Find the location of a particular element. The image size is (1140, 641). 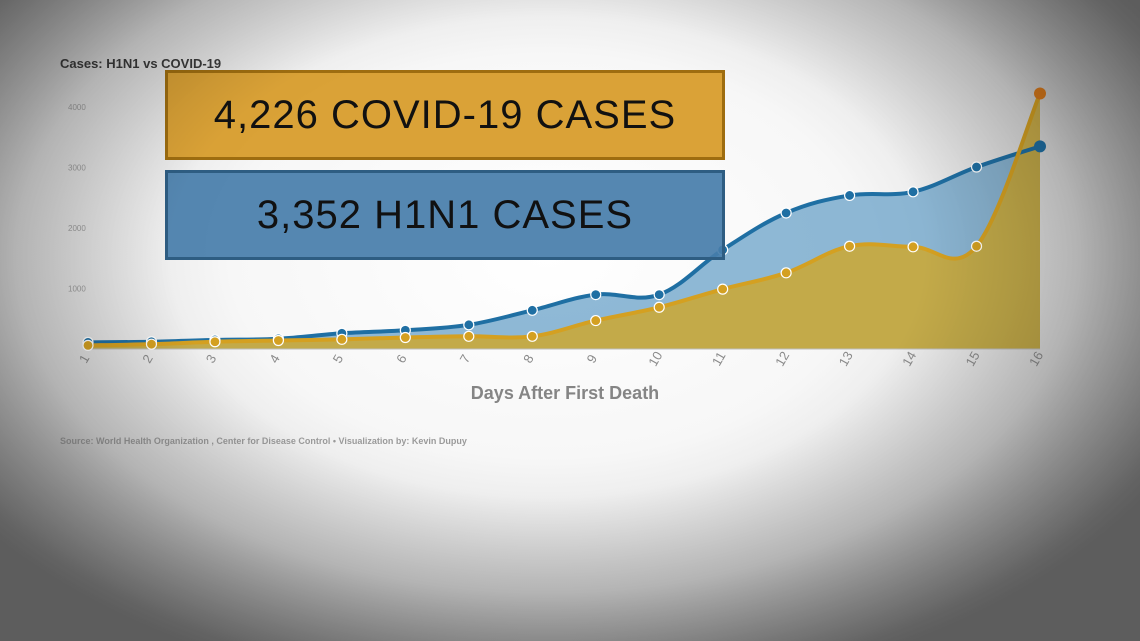

y-tick-label: 3000 is located at coordinates (77, 168).